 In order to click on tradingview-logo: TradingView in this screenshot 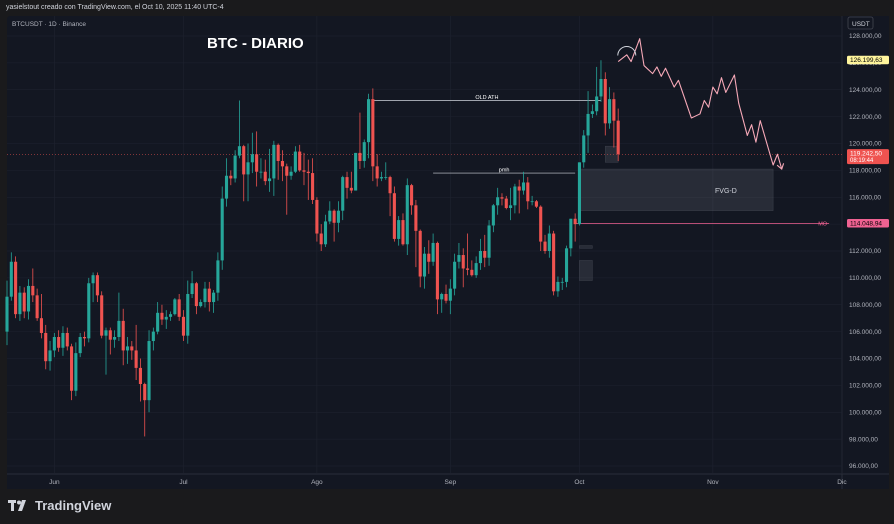, I will do `click(59, 505)`.